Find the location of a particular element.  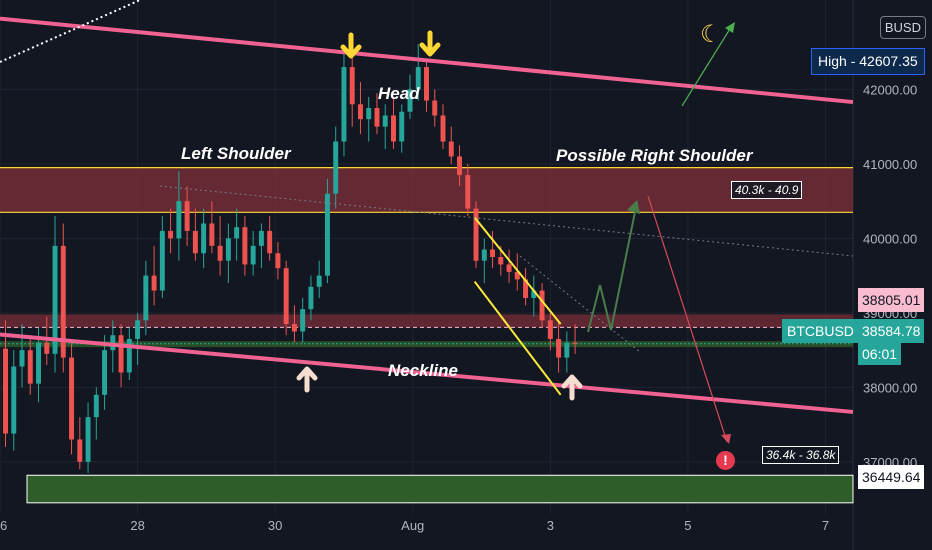

resistance-price-tag: 38805.01 is located at coordinates (891, 300).